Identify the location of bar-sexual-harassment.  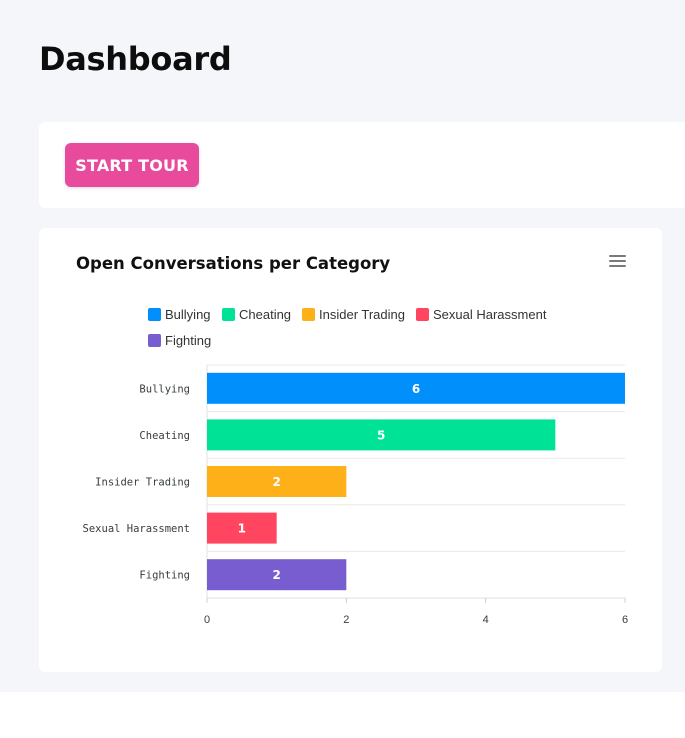
(242, 528).